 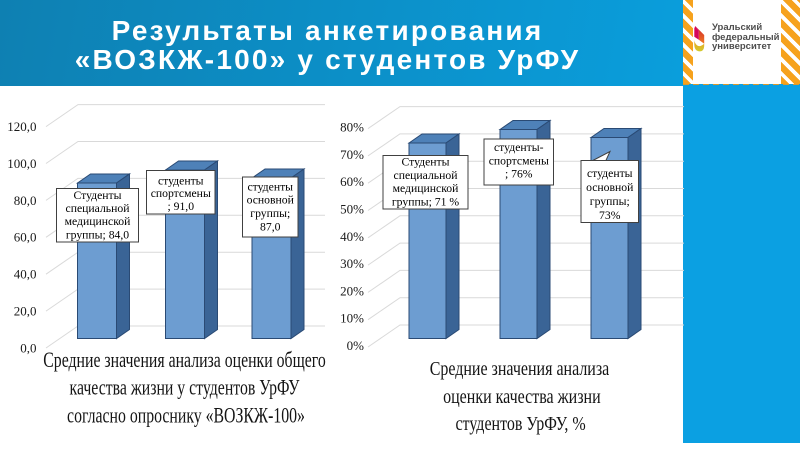 I want to click on svg-text: 73%, so click(x=610, y=215).